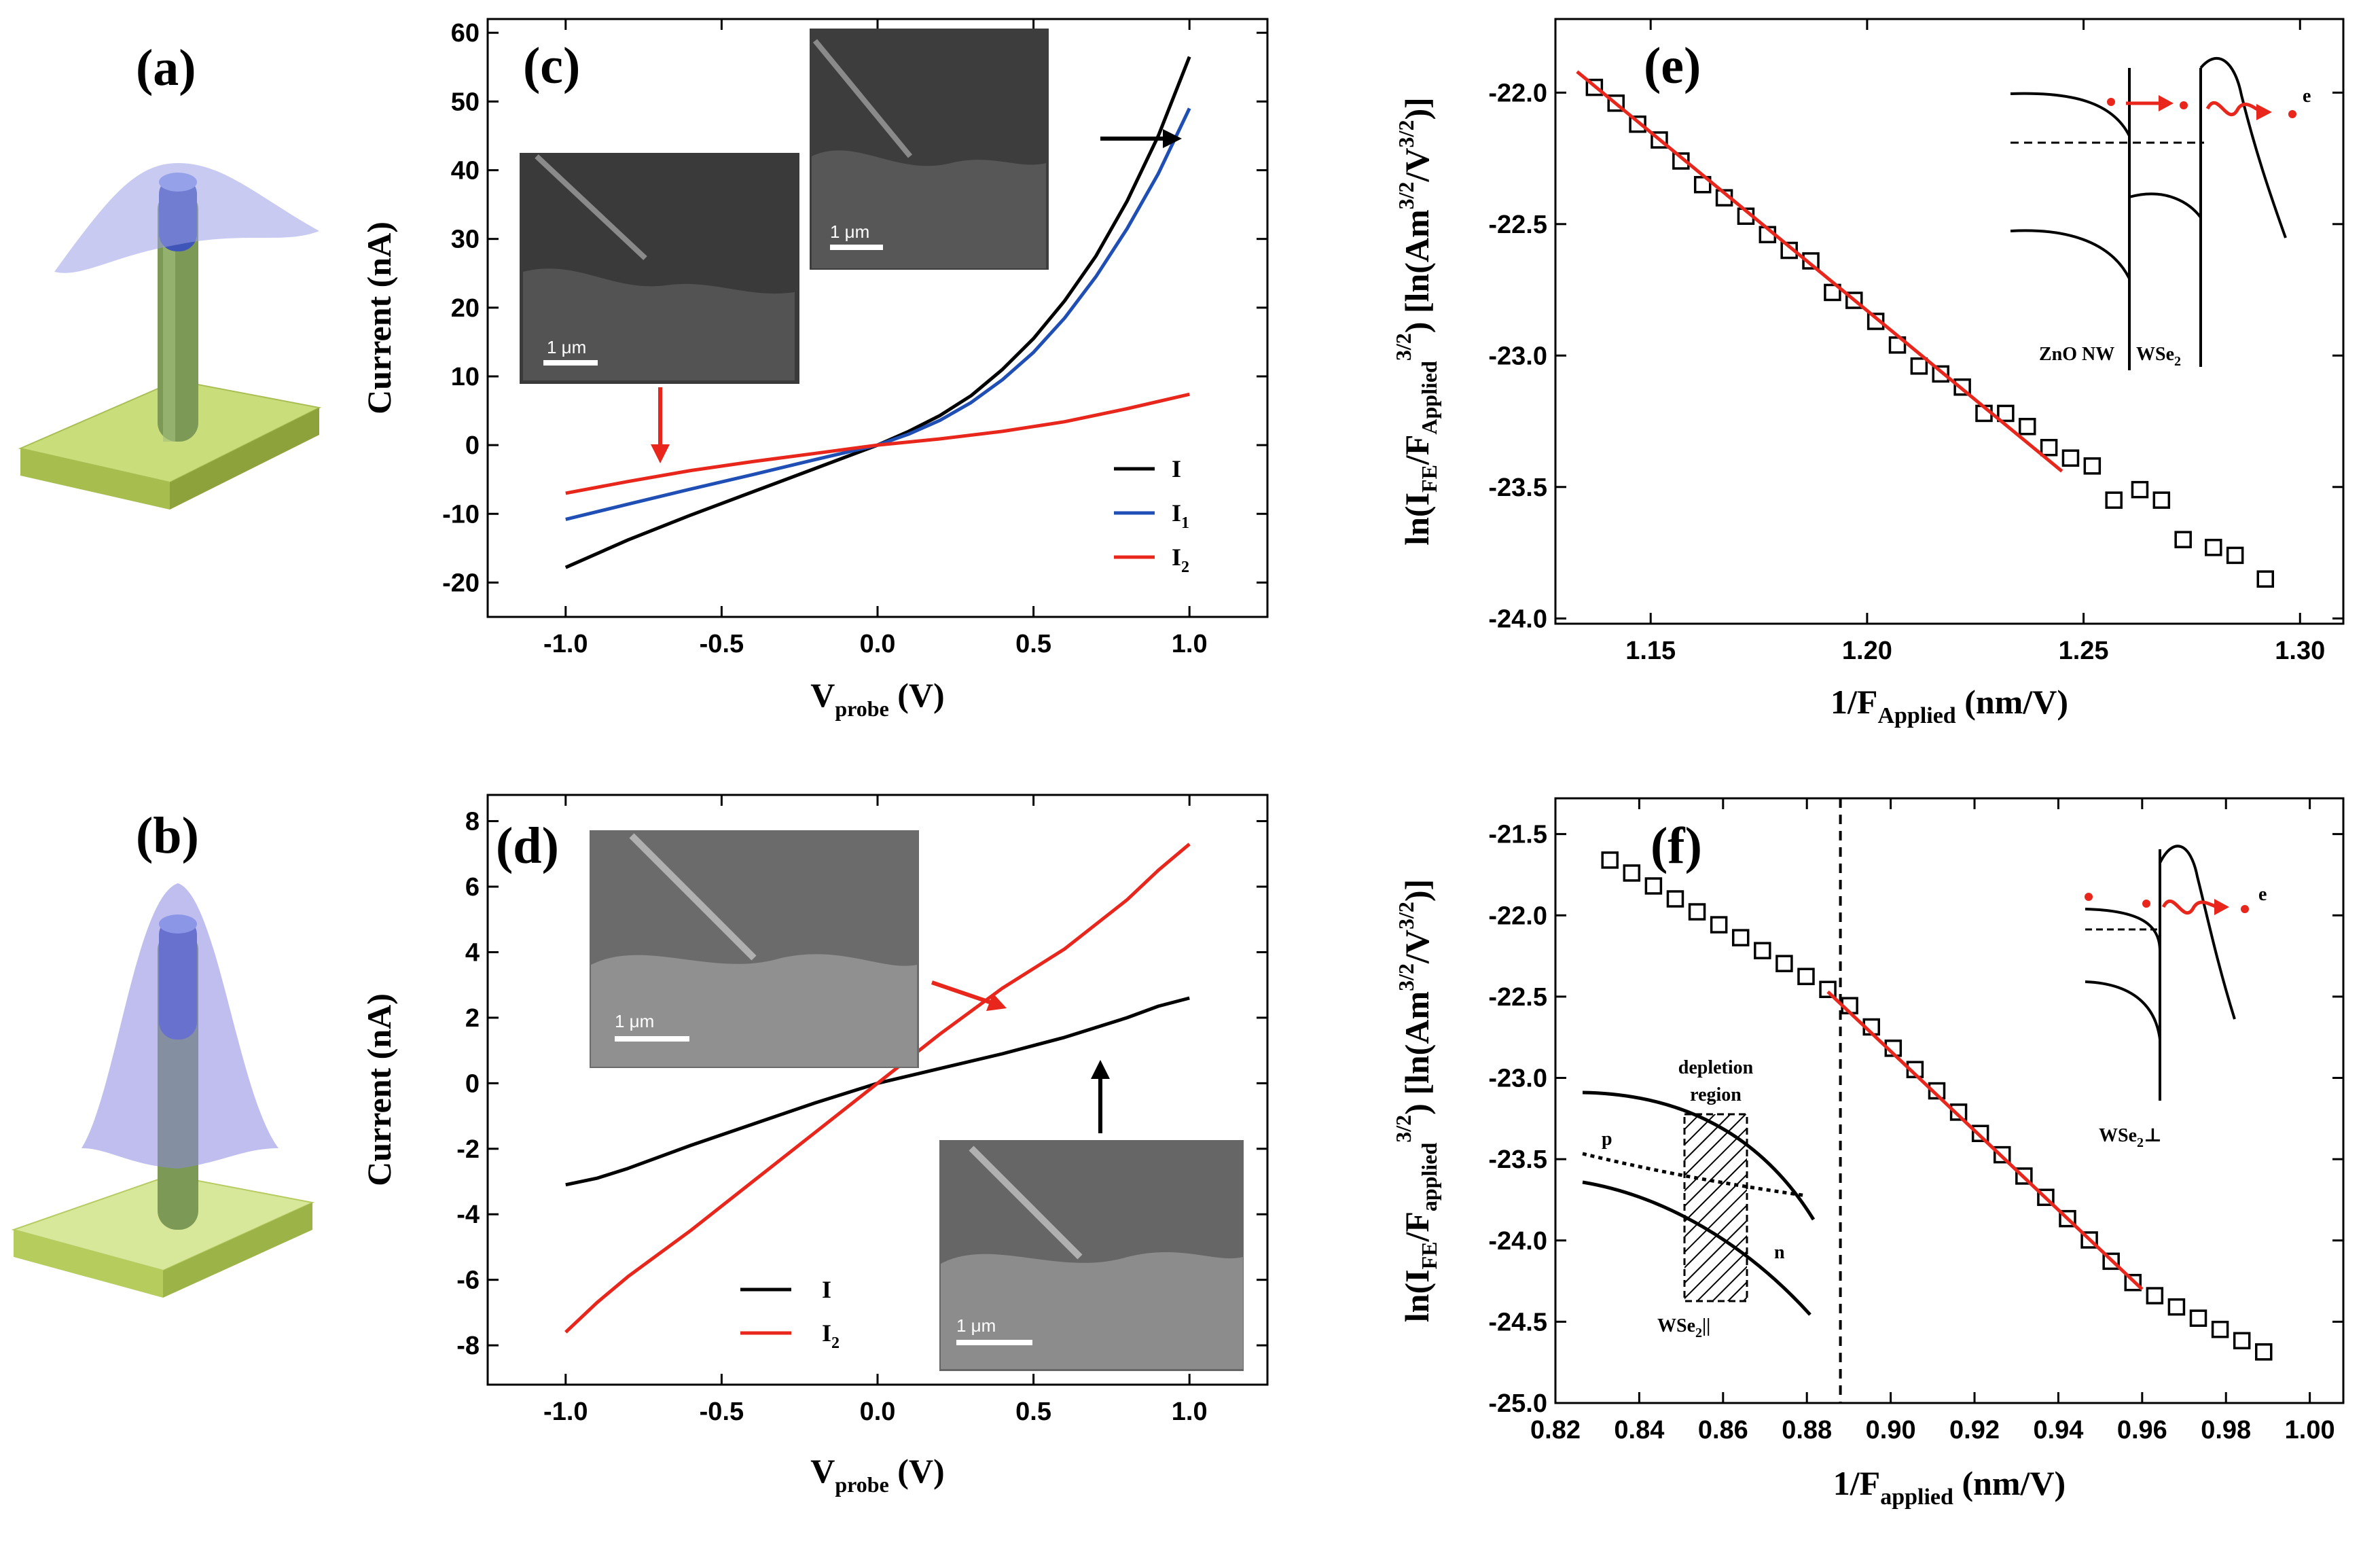 Image resolution: width=2380 pixels, height=1545 pixels. What do you see at coordinates (186, 218) in the screenshot?
I see `field-distribution-broad` at bounding box center [186, 218].